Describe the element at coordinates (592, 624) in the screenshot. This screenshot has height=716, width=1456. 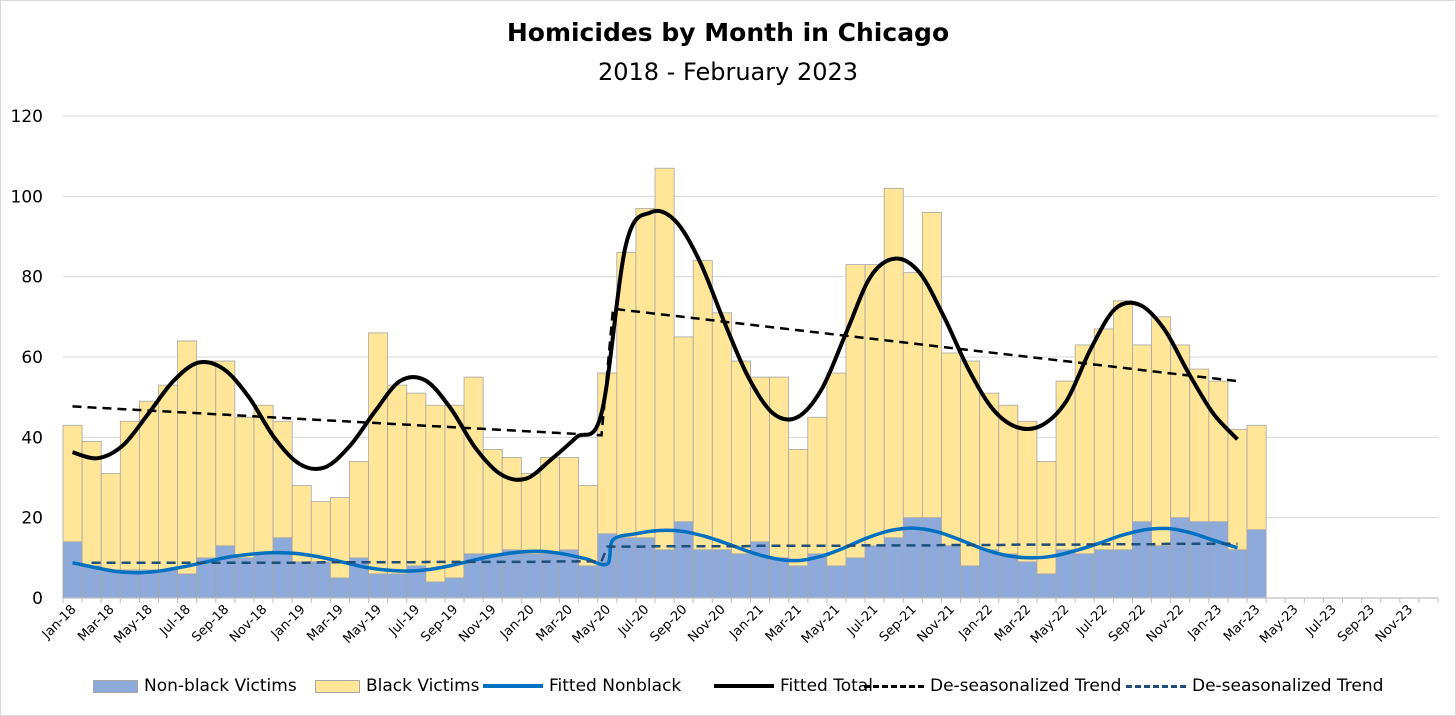
I see `x-tick-label-May-20: May-20` at that location.